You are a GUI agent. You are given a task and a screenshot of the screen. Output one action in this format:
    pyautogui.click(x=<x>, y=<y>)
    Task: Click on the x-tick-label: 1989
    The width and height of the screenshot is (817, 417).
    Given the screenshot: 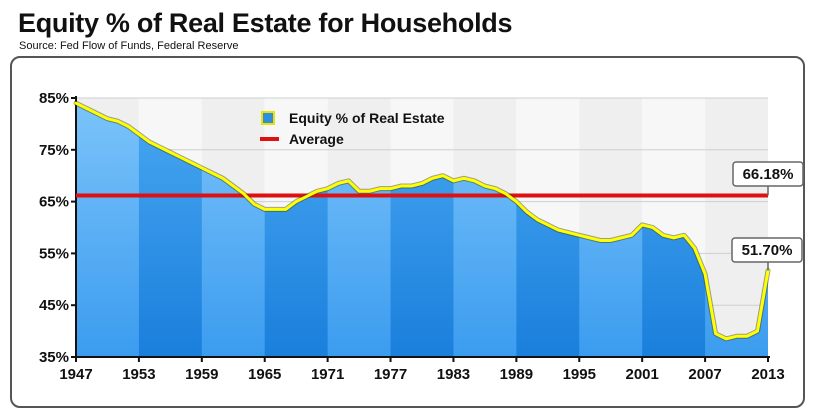 What is the action you would take?
    pyautogui.click(x=516, y=374)
    